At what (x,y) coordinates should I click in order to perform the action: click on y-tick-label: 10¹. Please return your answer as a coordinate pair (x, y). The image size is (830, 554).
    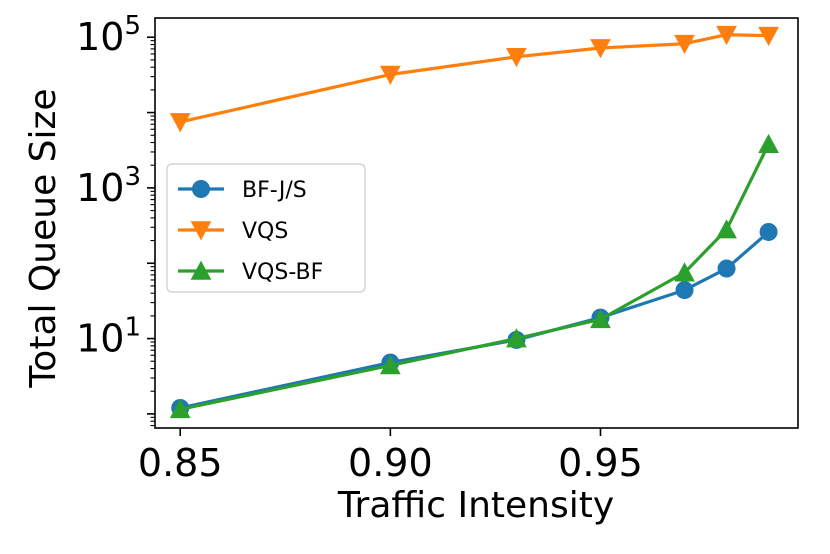
    Looking at the image, I should click on (108, 337).